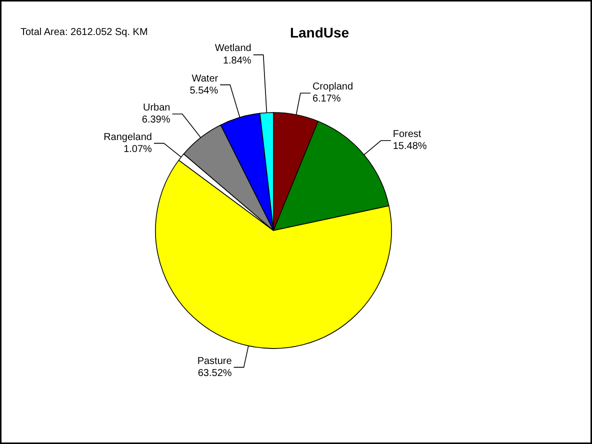 Image resolution: width=592 pixels, height=444 pixels. Describe the element at coordinates (138, 149) in the screenshot. I see `data-label: 1.07%` at that location.